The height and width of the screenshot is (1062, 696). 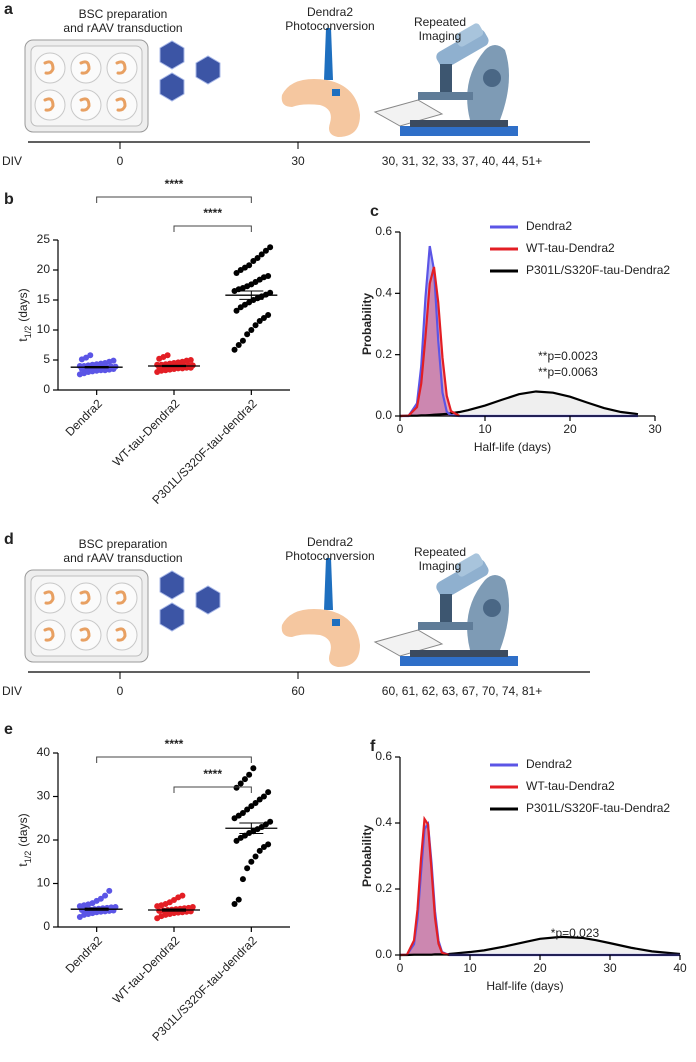 I want to click on y-tick-label: 20, so click(x=44, y=269).